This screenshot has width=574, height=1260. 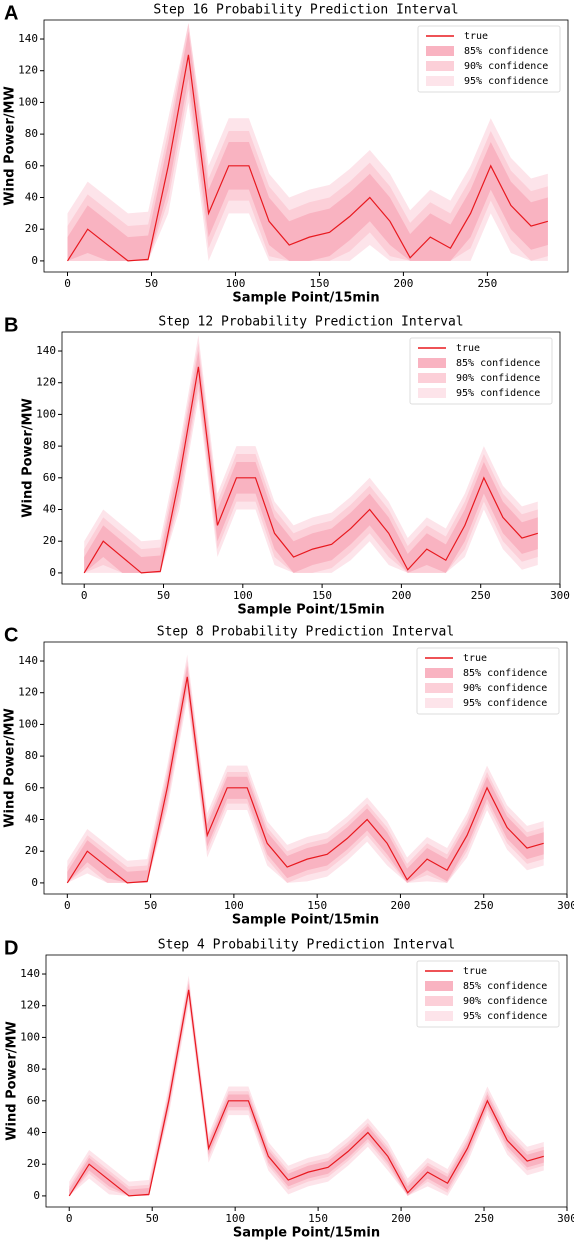 I want to click on panel-label: B, so click(x=11, y=325).